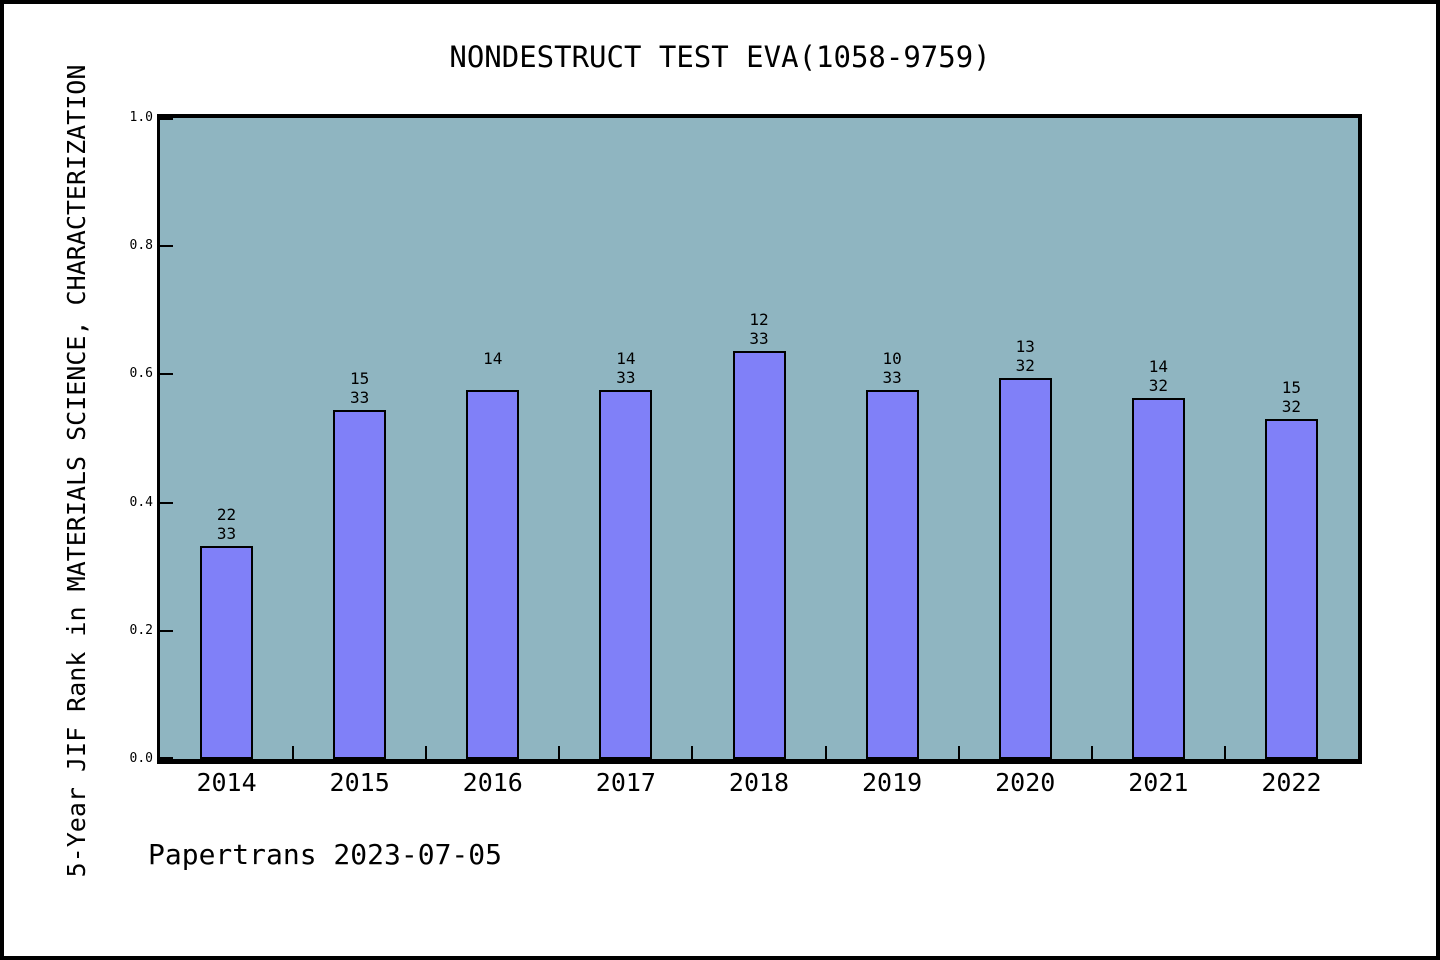 Image resolution: width=1440 pixels, height=960 pixels. What do you see at coordinates (759, 329) in the screenshot?
I see `bar-value-label: 12 33` at bounding box center [759, 329].